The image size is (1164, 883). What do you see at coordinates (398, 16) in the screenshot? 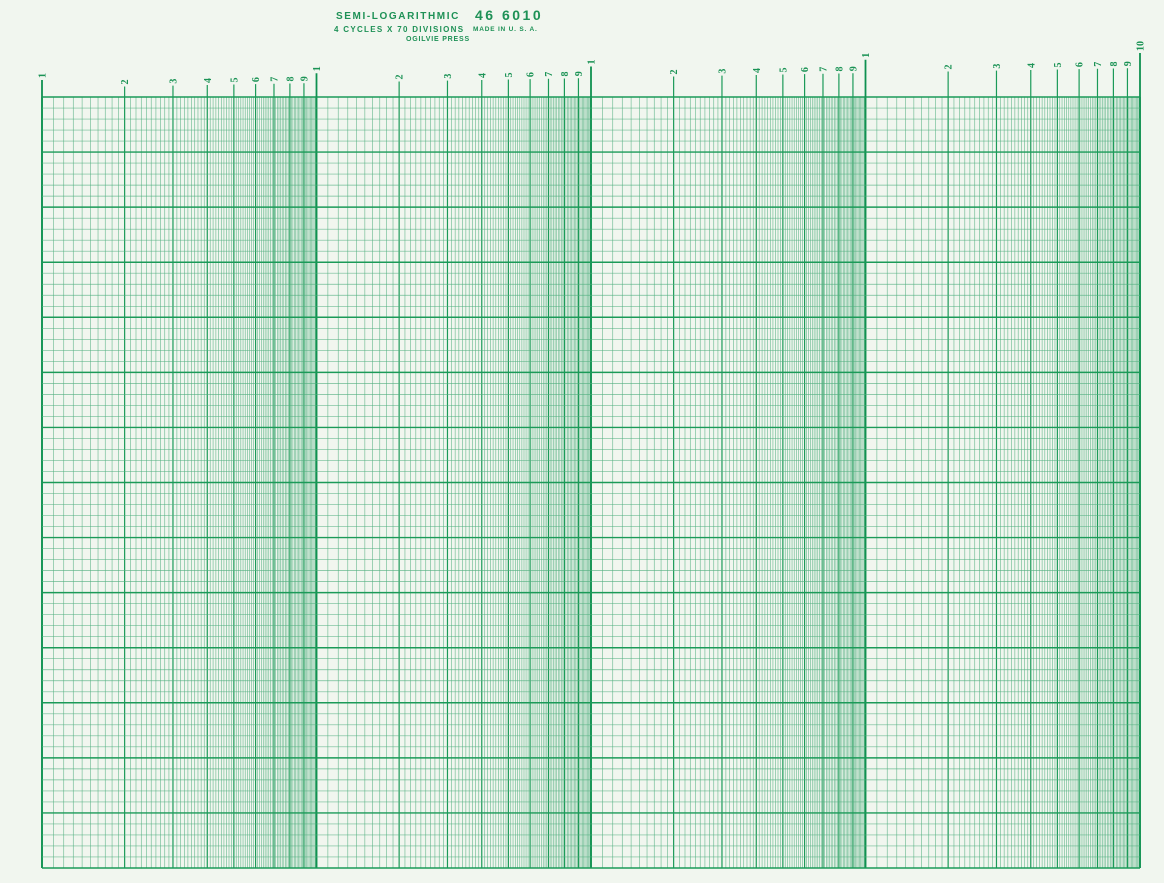
I see `paper-title: SEMI-LOGARITHMIC` at bounding box center [398, 16].